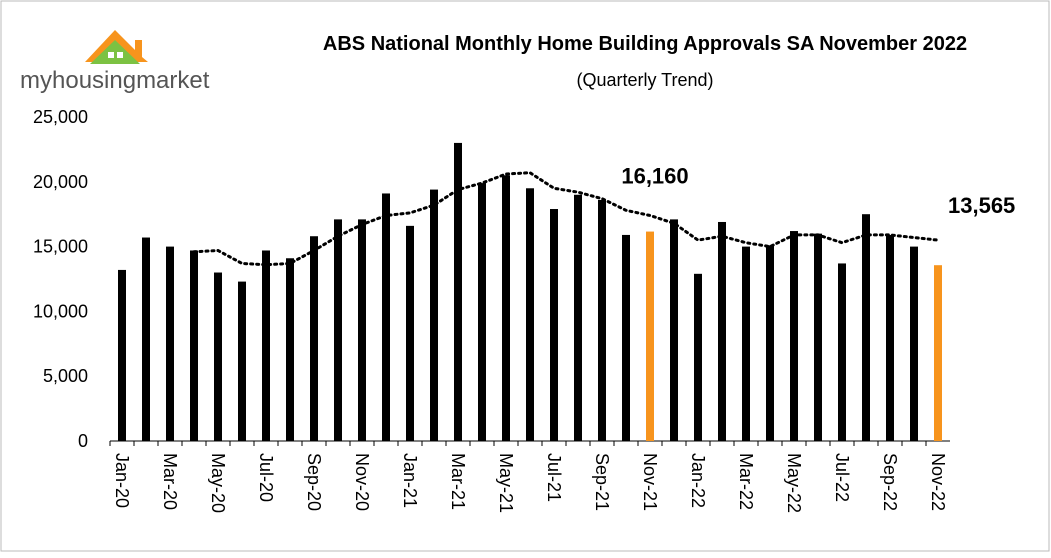 The height and width of the screenshot is (558, 1051). What do you see at coordinates (890, 482) in the screenshot?
I see `x-tick-label: Sep-22` at bounding box center [890, 482].